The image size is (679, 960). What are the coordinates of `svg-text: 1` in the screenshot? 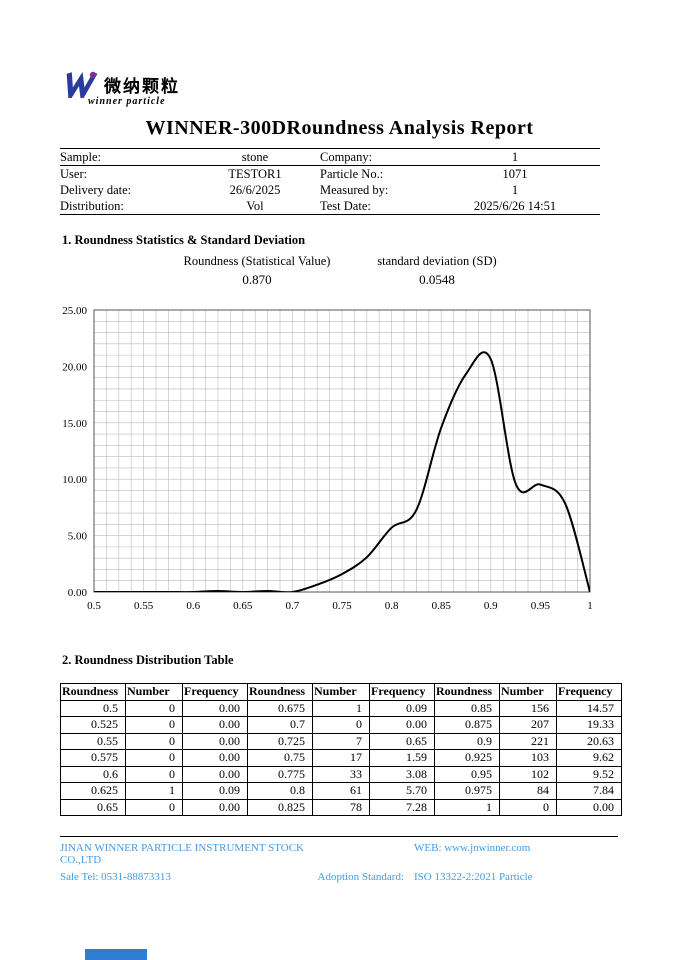 It's located at (590, 606).